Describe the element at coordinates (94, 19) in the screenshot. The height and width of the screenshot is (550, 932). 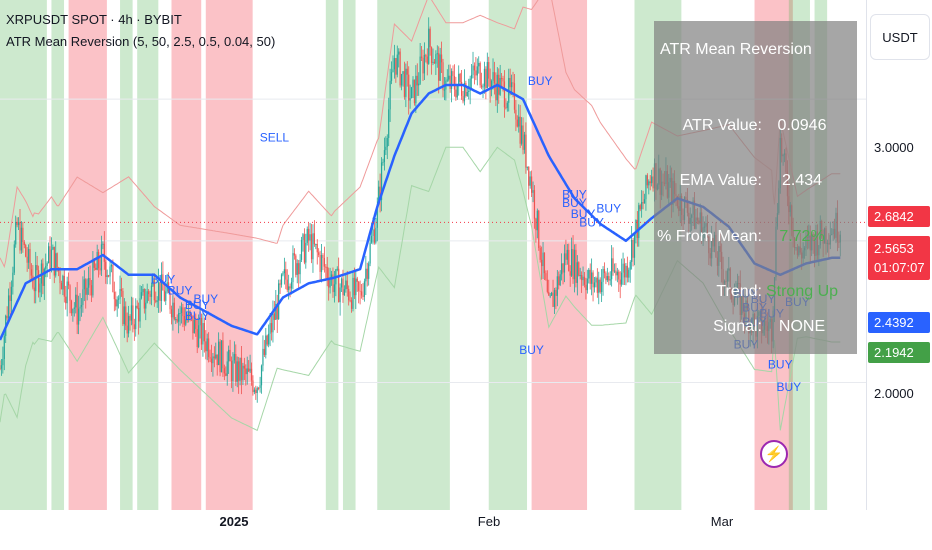
I see `symbol-title: XRPUSDT SPOT · 4h · BYBIT` at that location.